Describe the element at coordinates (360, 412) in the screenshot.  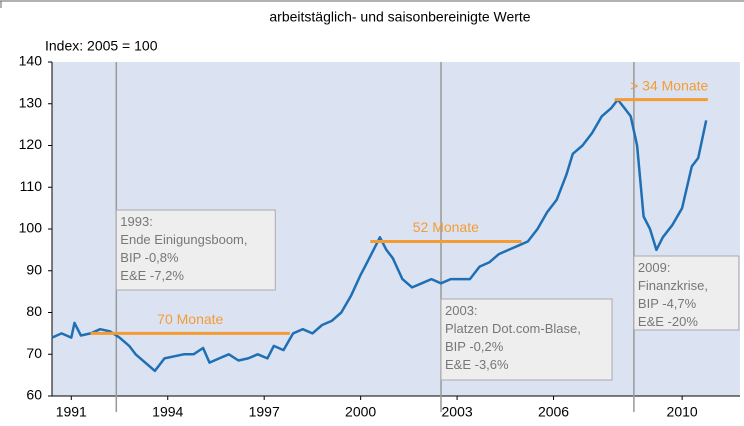
I see `x-tick-label: 2000` at that location.